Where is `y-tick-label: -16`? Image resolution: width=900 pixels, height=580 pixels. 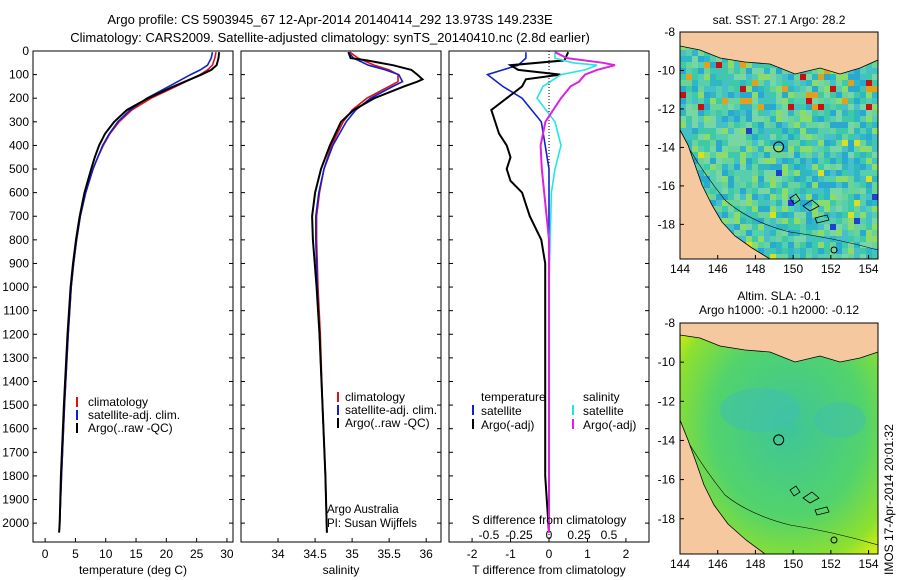
y-tick-label: -16 is located at coordinates (667, 186).